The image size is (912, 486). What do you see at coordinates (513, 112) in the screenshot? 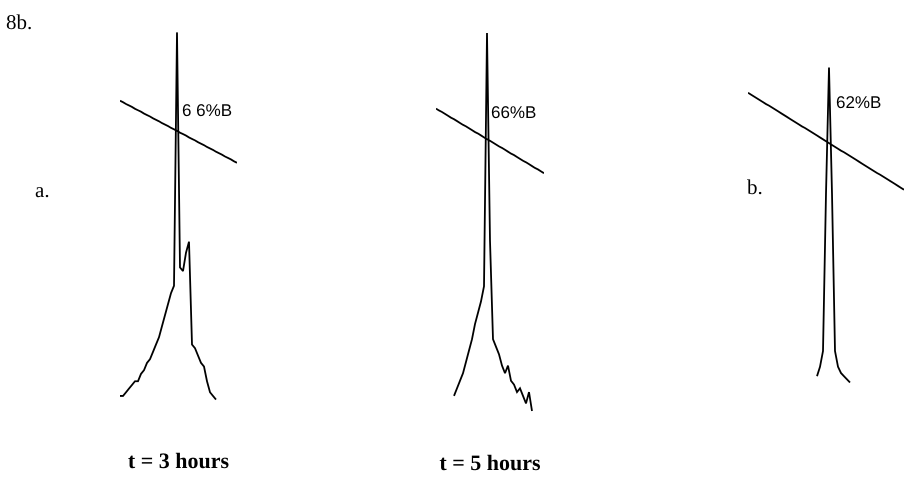
I see `annotation: 66%B` at bounding box center [513, 112].